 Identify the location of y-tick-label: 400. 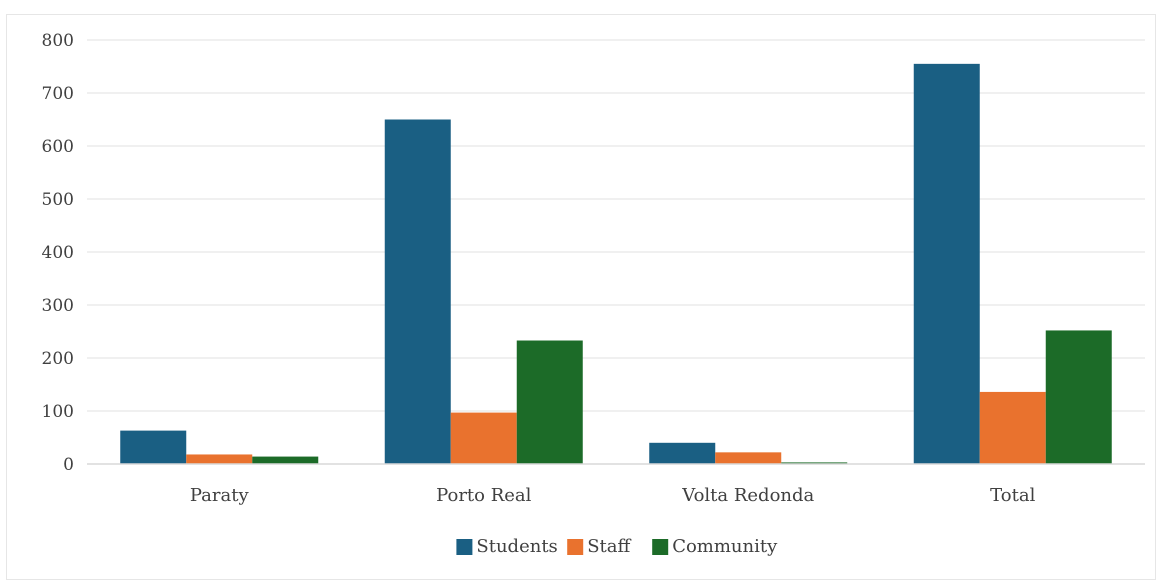
(58, 253).